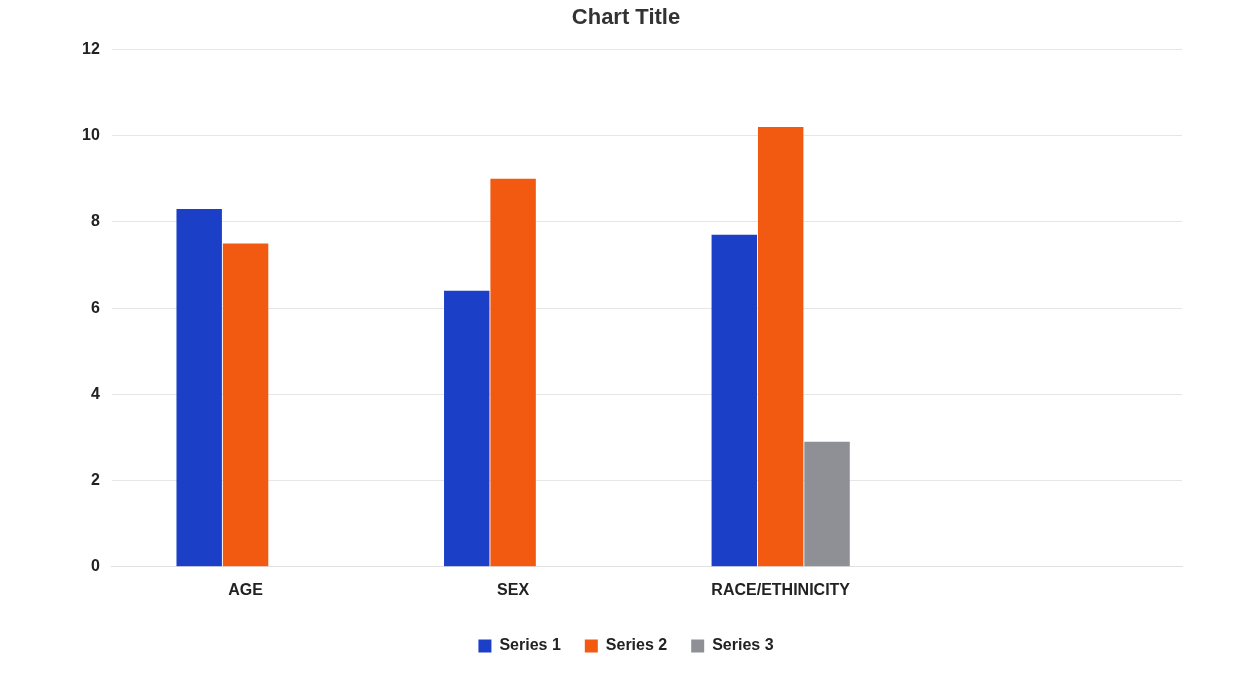 Image resolution: width=1237 pixels, height=694 pixels. I want to click on legend-label: Series 1, so click(530, 645).